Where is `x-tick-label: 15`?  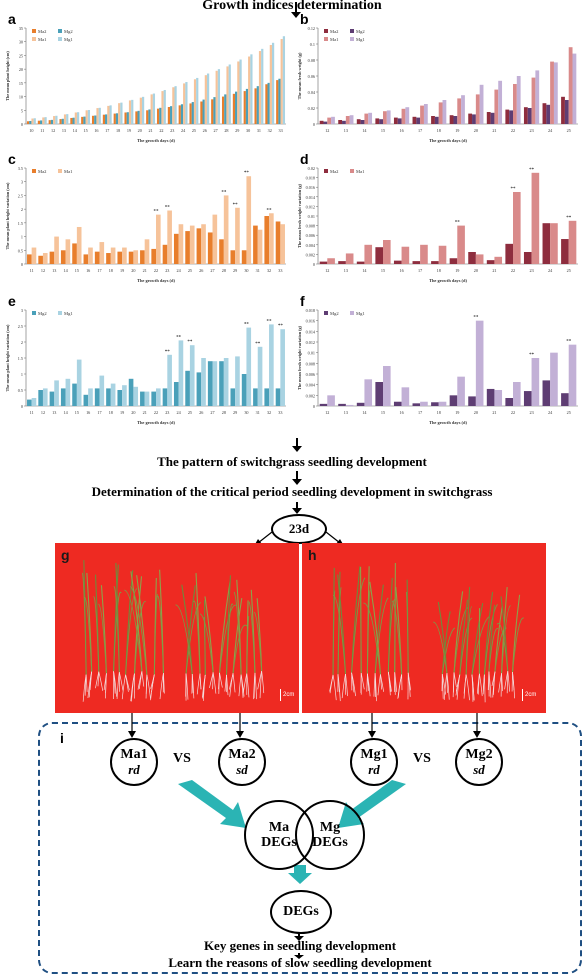
x-tick-label: 15 is located at coordinates (383, 270).